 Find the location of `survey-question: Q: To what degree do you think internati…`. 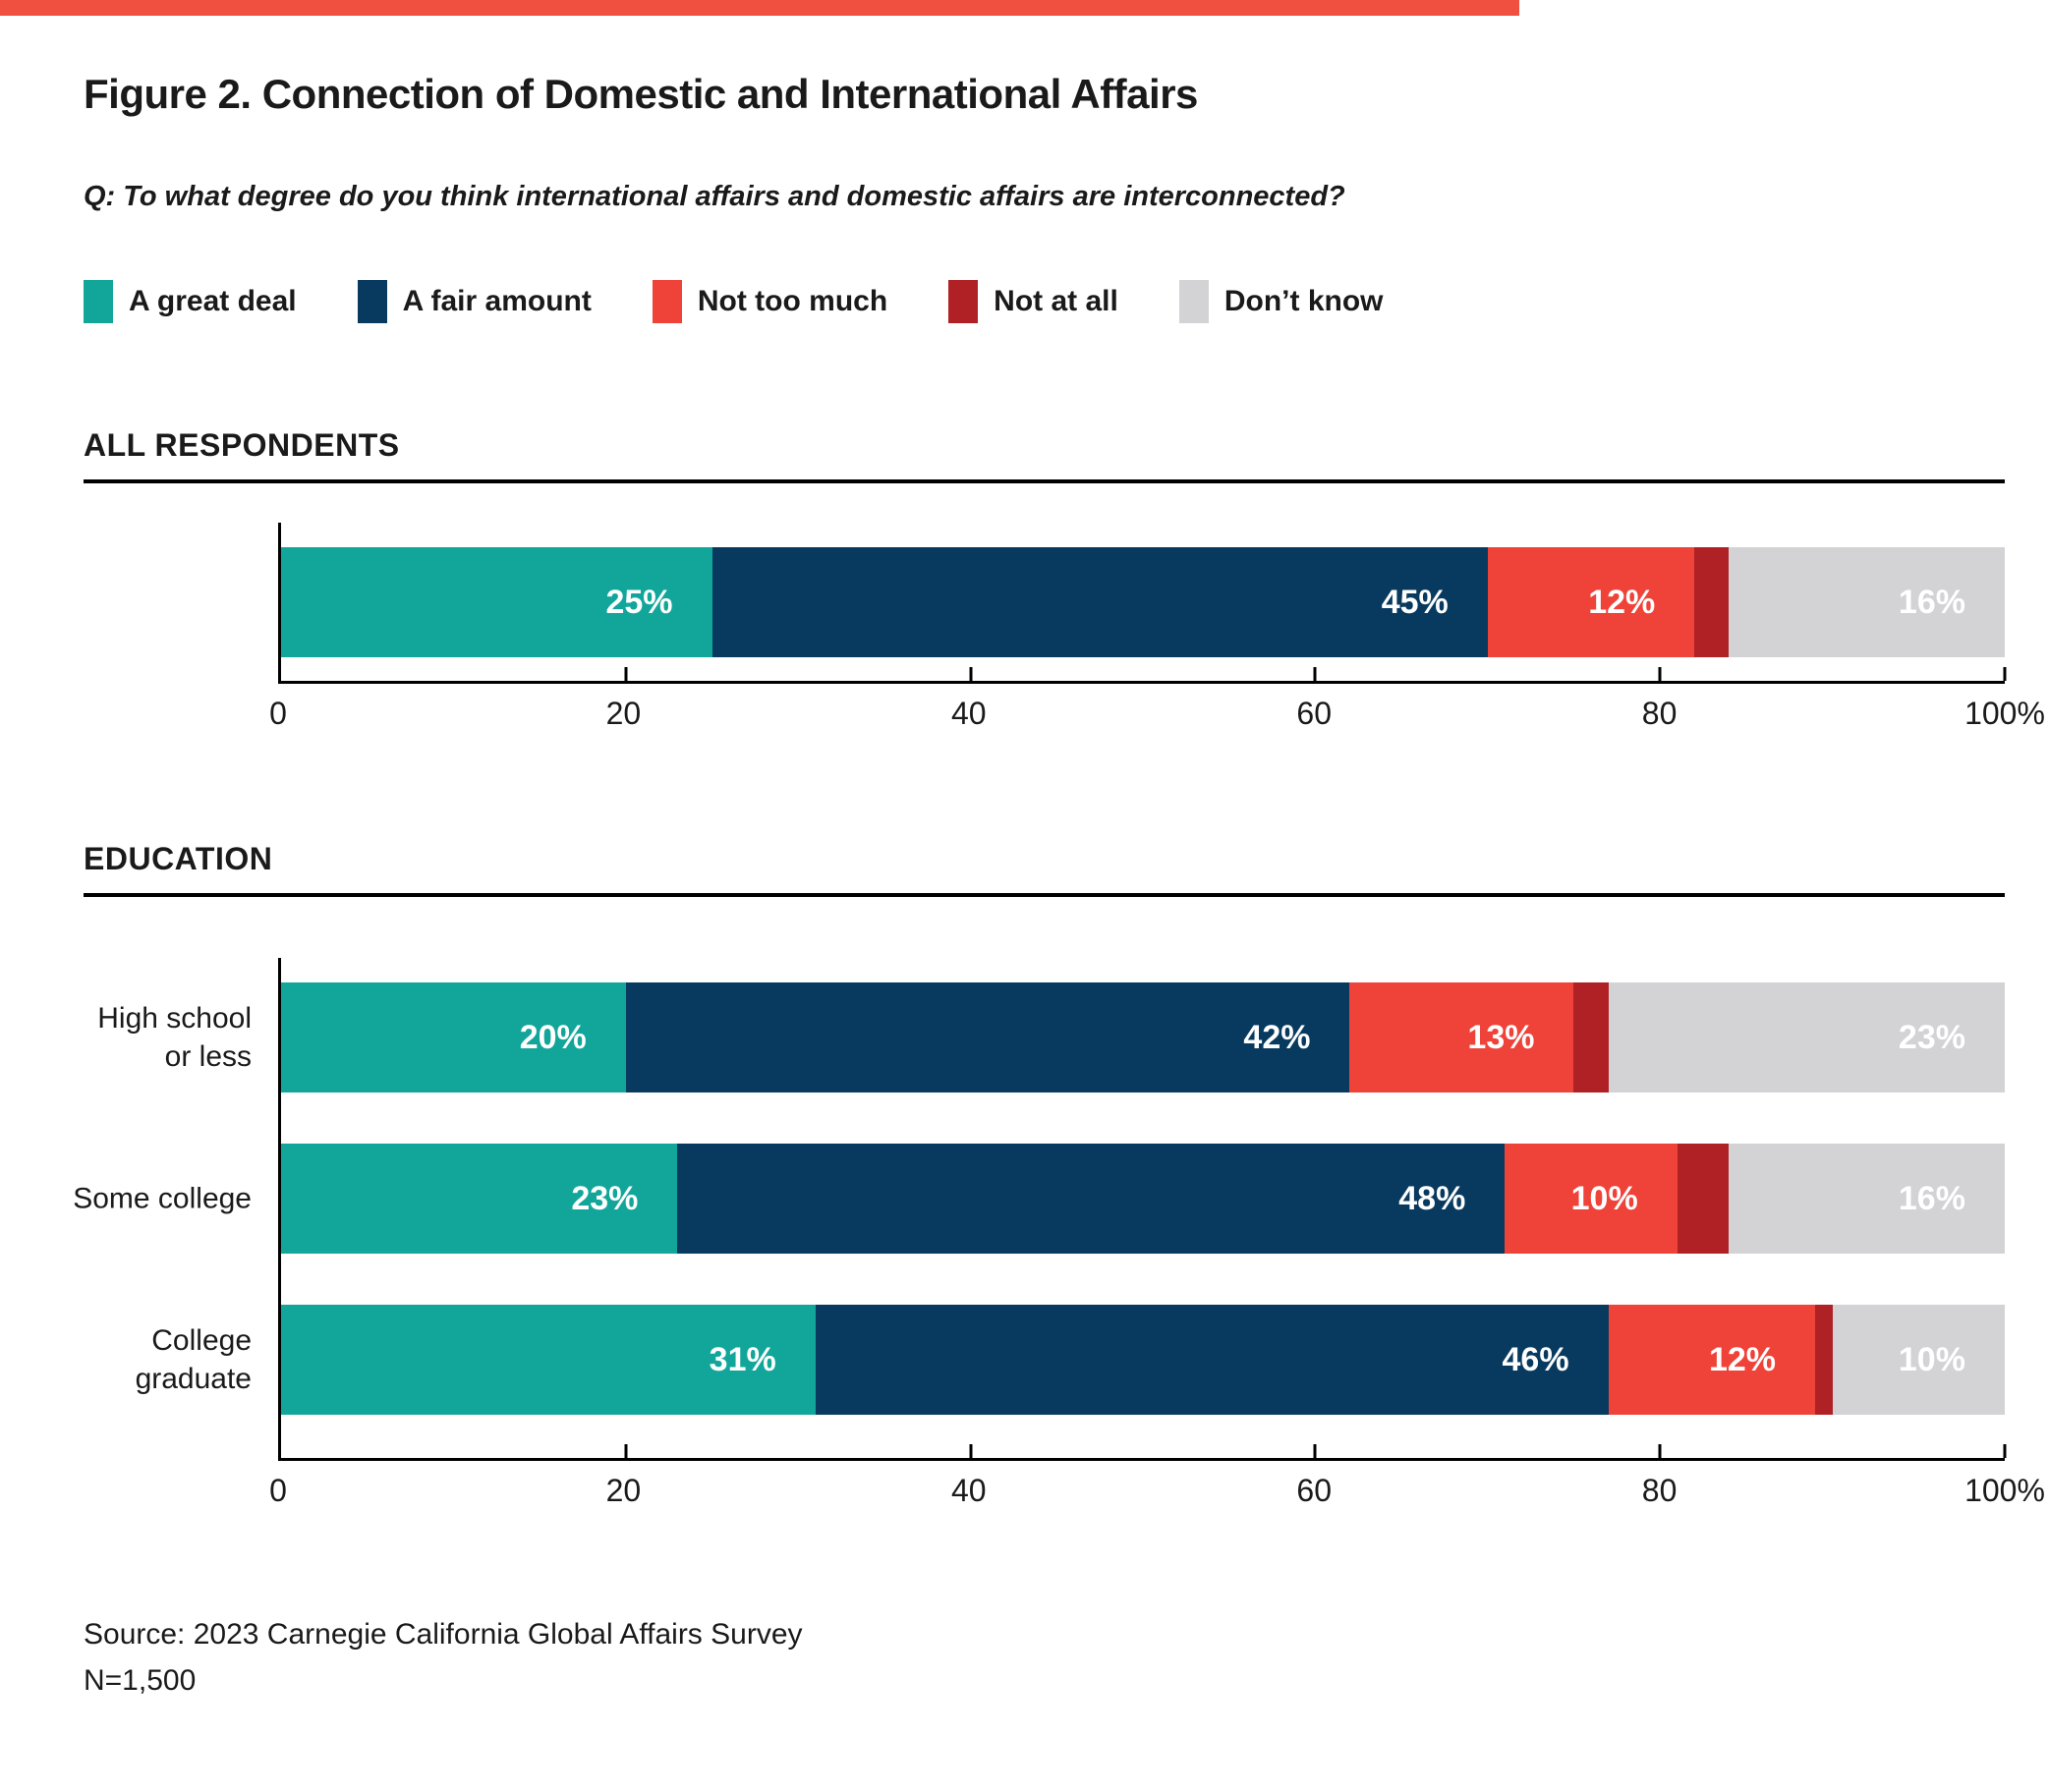

survey-question: Q: To what degree do you think internati… is located at coordinates (714, 196).